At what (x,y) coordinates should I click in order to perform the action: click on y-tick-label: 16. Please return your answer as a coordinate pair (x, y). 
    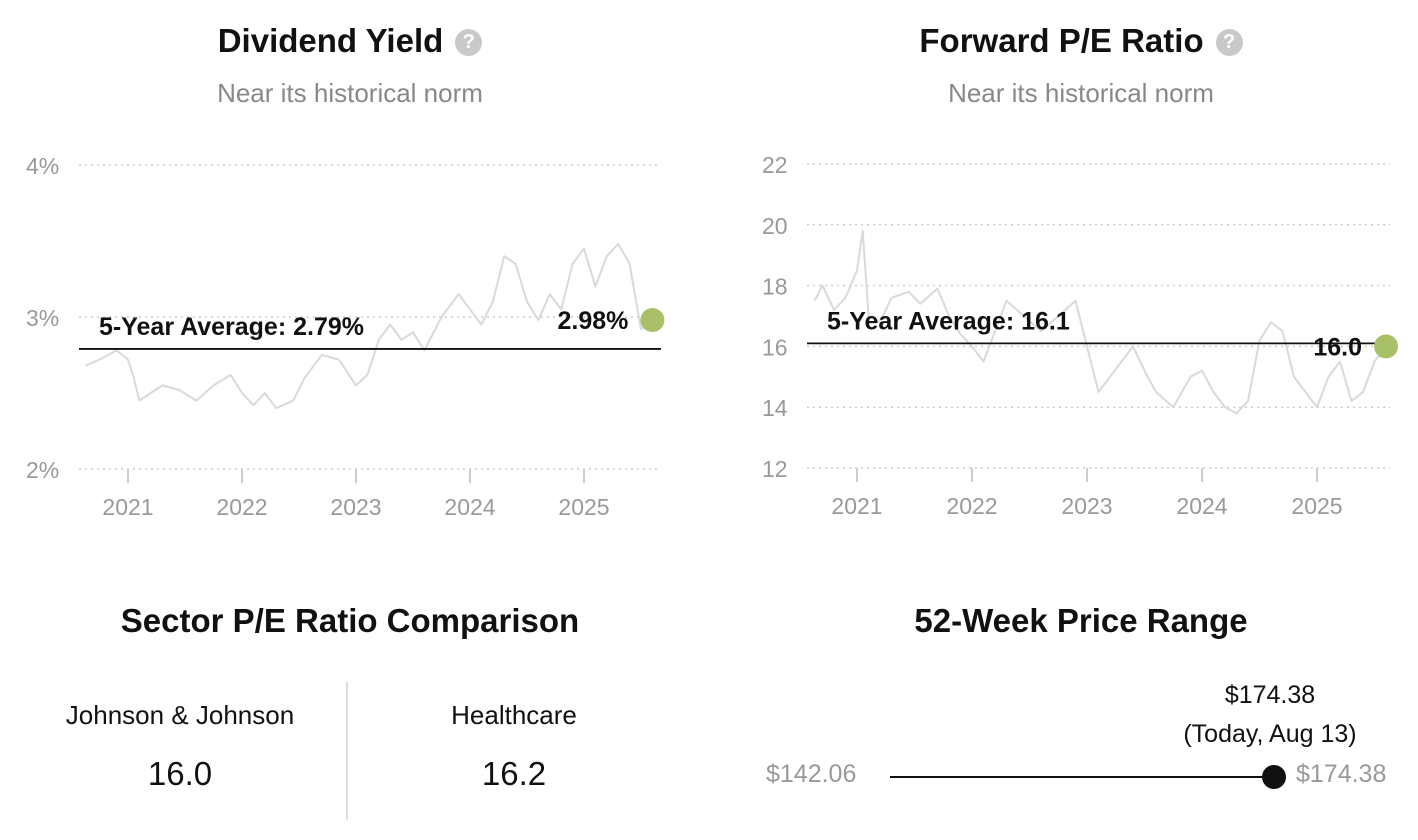
    Looking at the image, I should click on (775, 347).